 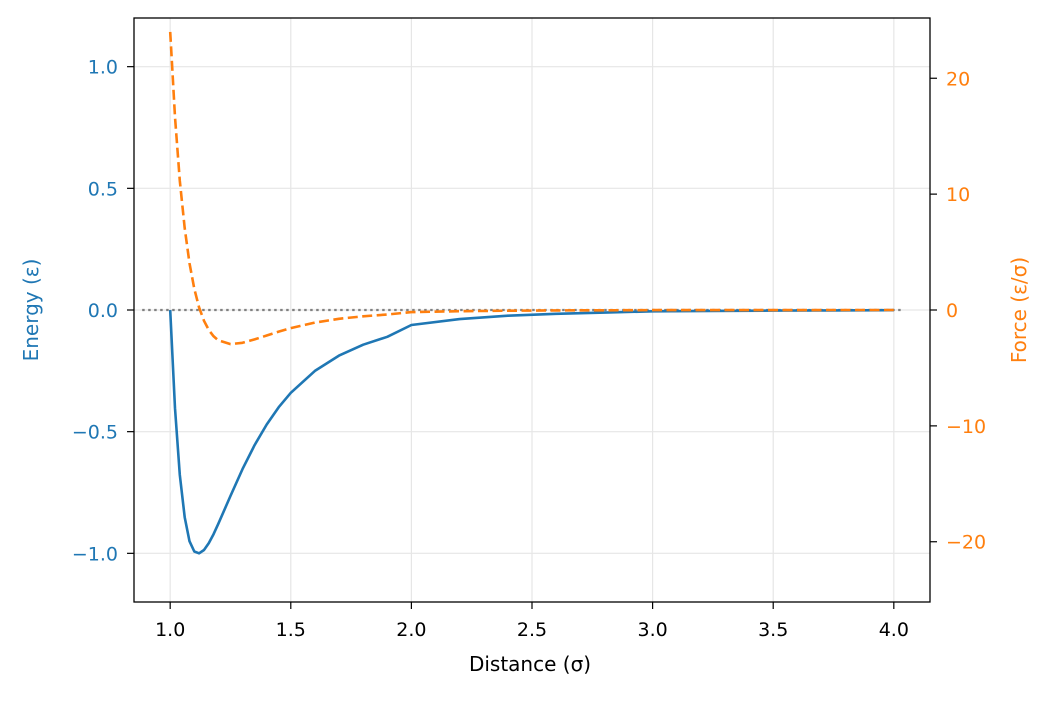 What do you see at coordinates (103, 311) in the screenshot?
I see `left-tick-label: 0.0` at bounding box center [103, 311].